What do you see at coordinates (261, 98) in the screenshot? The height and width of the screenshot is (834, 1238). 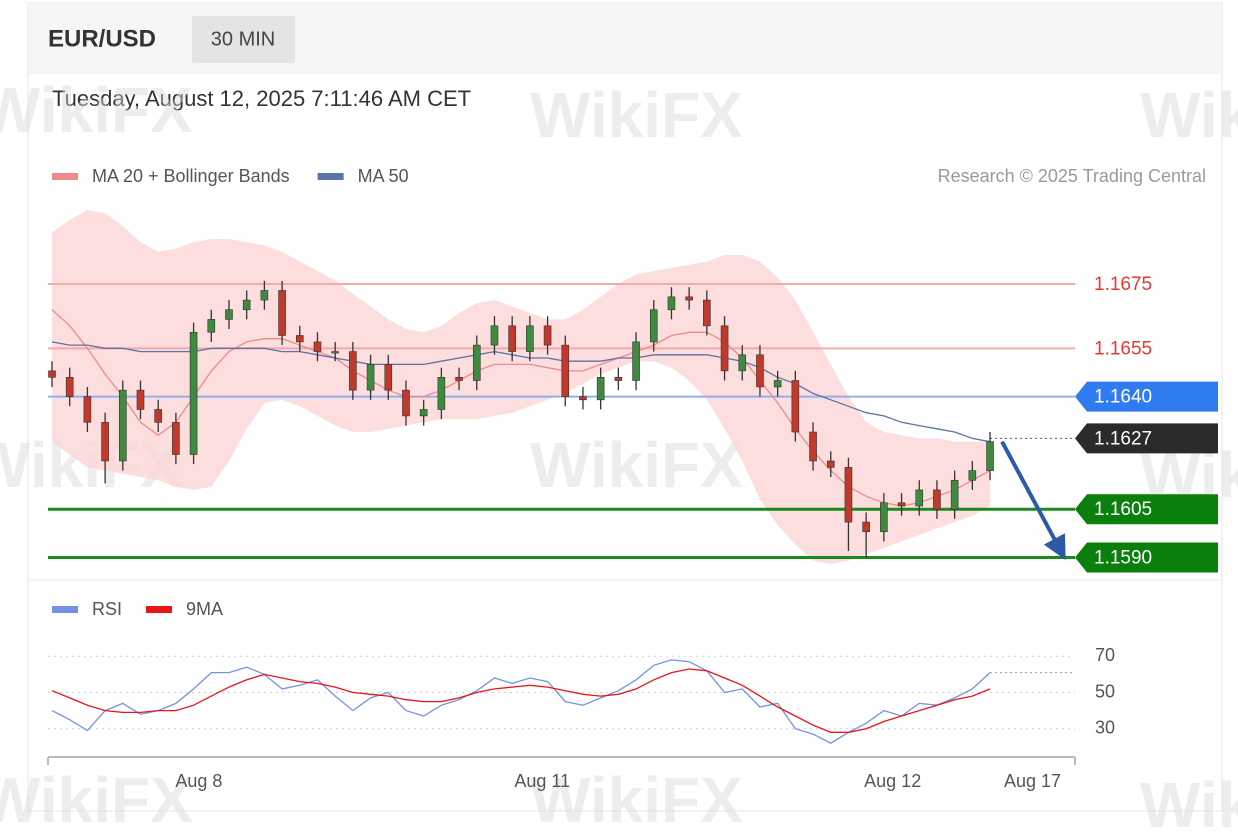 I see `timestamp: Tuesday, August 12, 2025 7:11:46 AM CET` at bounding box center [261, 98].